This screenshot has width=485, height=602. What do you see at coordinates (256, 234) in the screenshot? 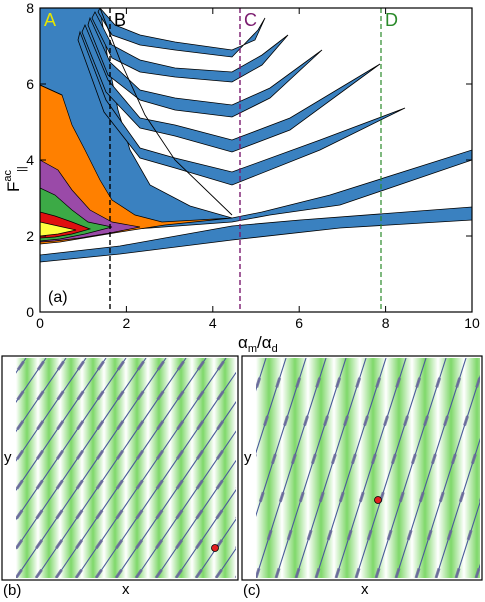
I see `blue-band-lower` at bounding box center [256, 234].